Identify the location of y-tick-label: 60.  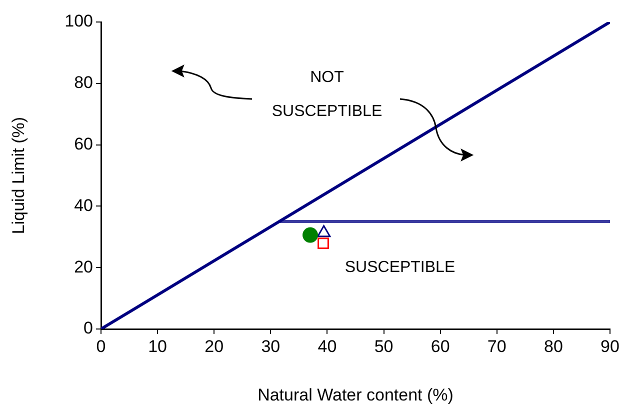
(83, 144).